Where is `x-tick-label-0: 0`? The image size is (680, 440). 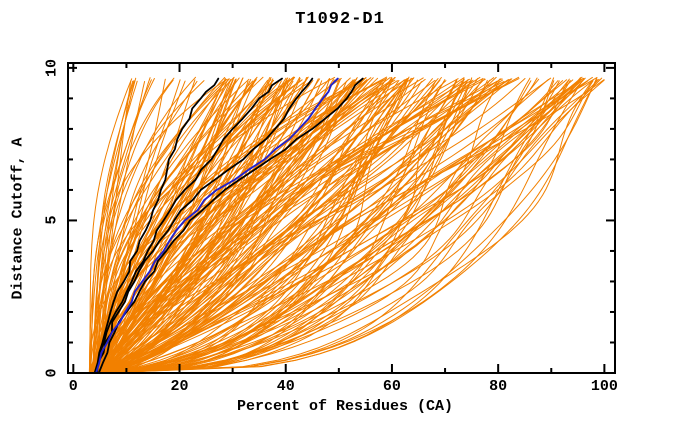 x-tick-label-0: 0 is located at coordinates (73, 386).